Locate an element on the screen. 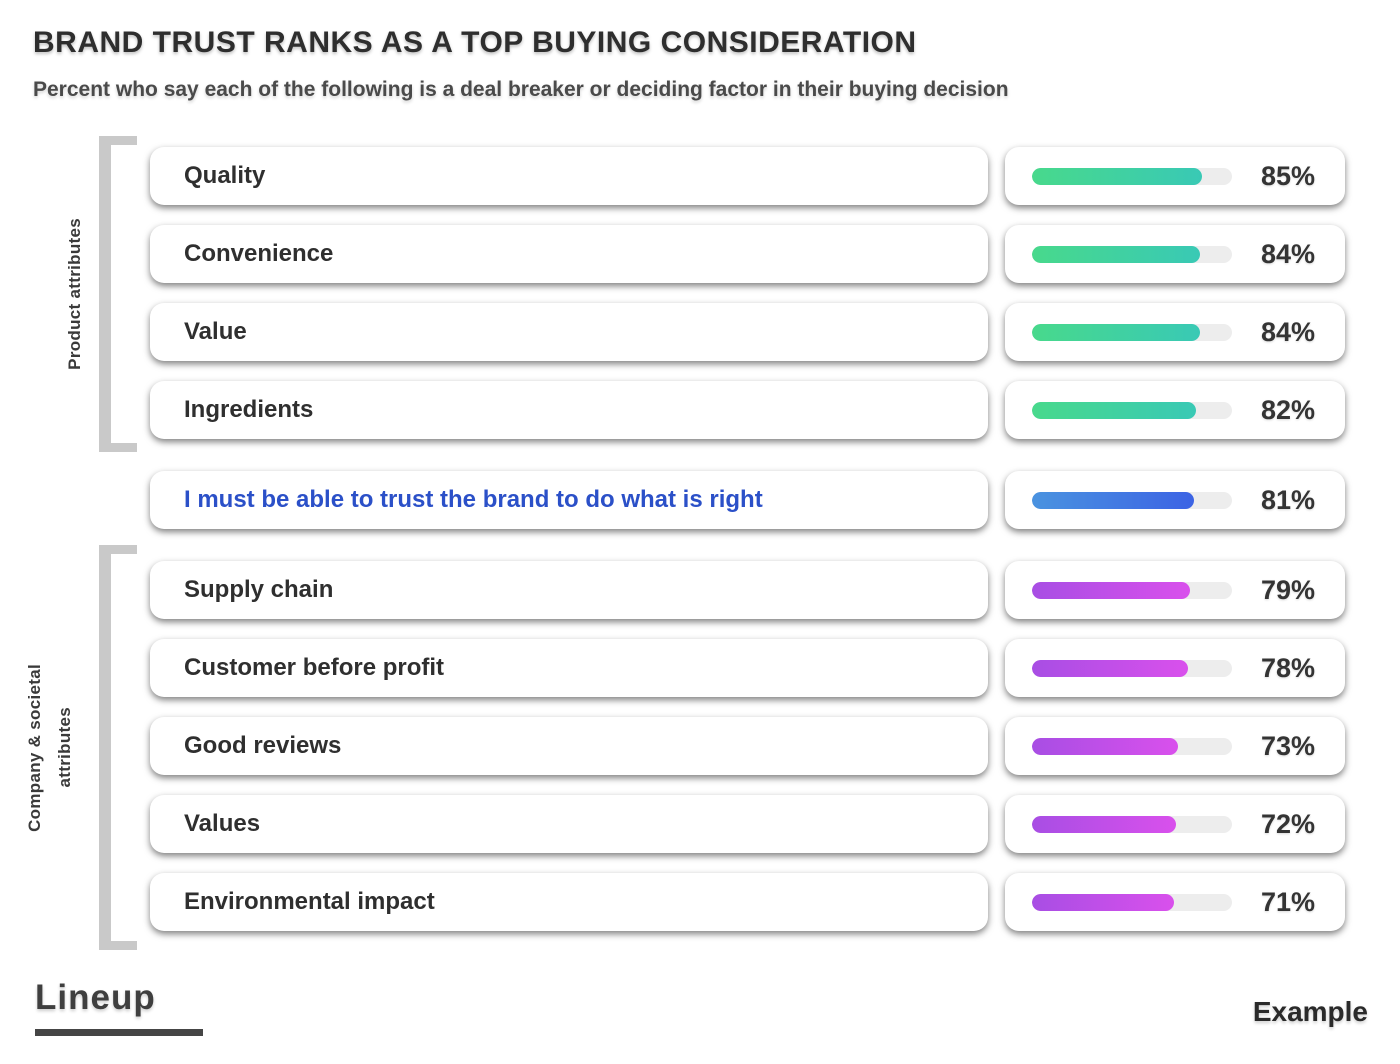 This screenshot has height=1064, width=1400. chart-row: Supply chain 79% is located at coordinates (747, 590).